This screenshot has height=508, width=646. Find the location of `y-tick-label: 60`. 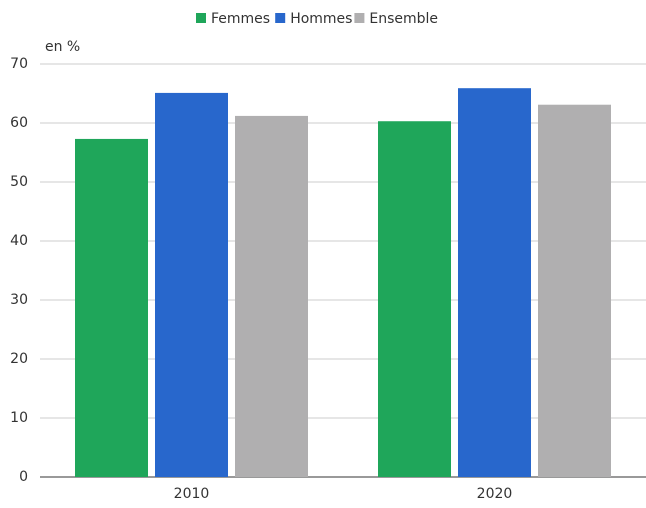

y-tick-label: 60 is located at coordinates (19, 123).